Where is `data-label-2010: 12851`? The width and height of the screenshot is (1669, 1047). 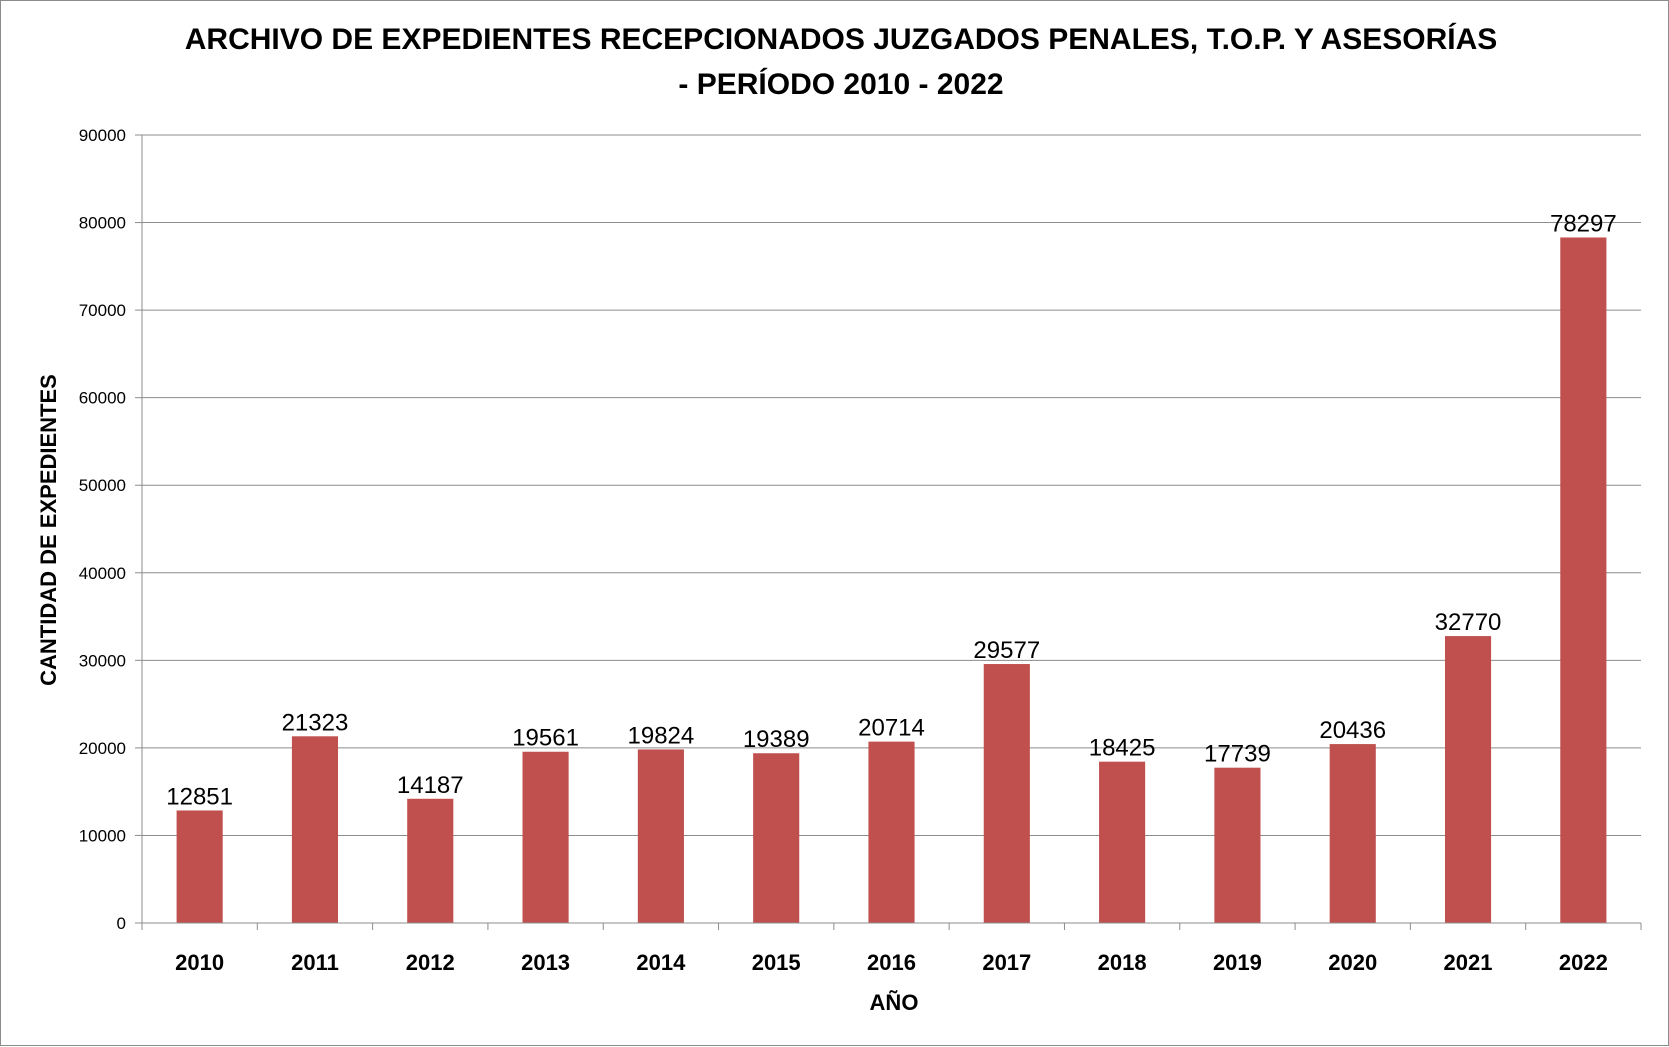
data-label-2010: 12851 is located at coordinates (199, 796).